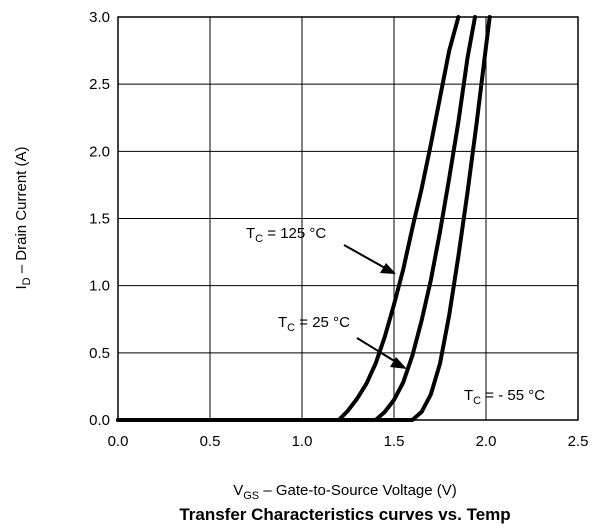 This screenshot has width=608, height=531. I want to click on y-tick-label: 0.0, so click(99, 420).